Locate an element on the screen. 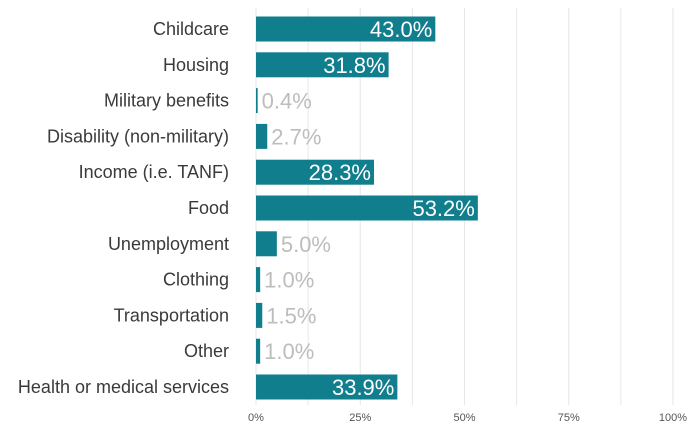 The height and width of the screenshot is (432, 700). category-label: Food is located at coordinates (208, 208).